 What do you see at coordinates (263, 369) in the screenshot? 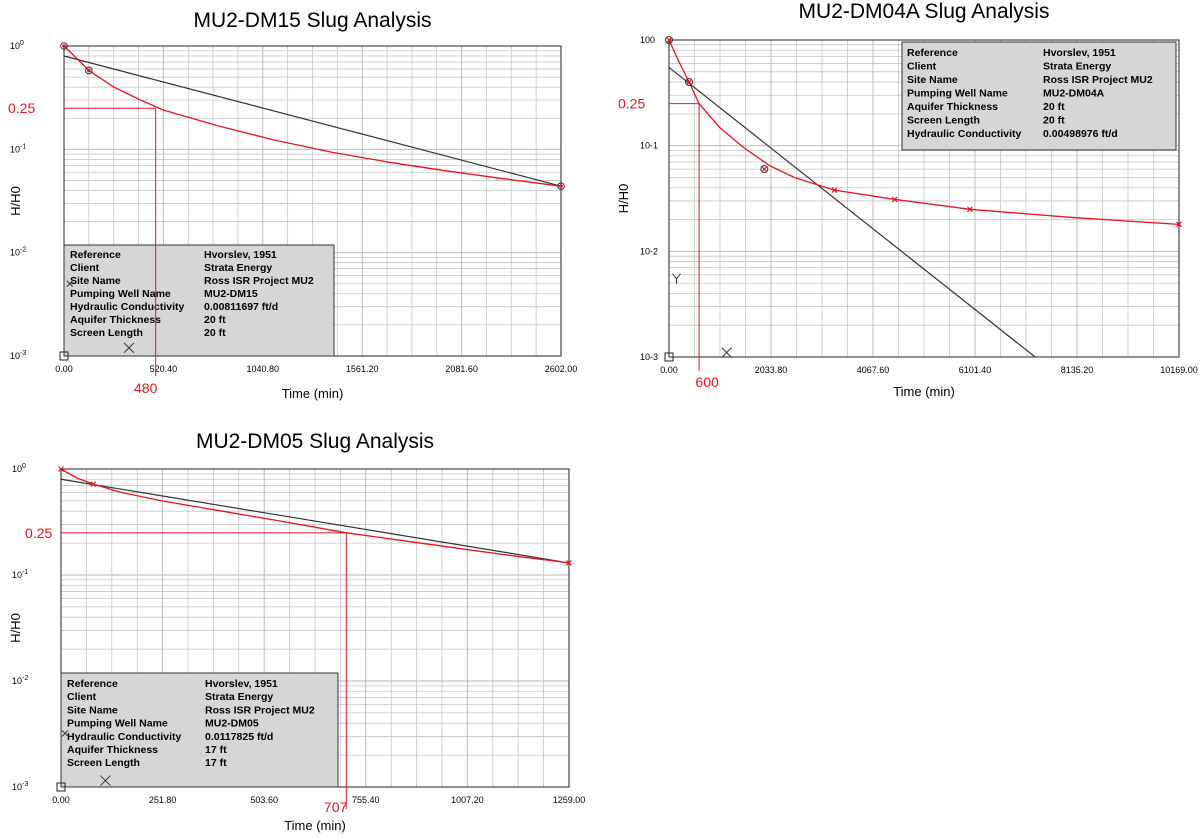
I see `x-tick-label: 1040.80` at bounding box center [263, 369].